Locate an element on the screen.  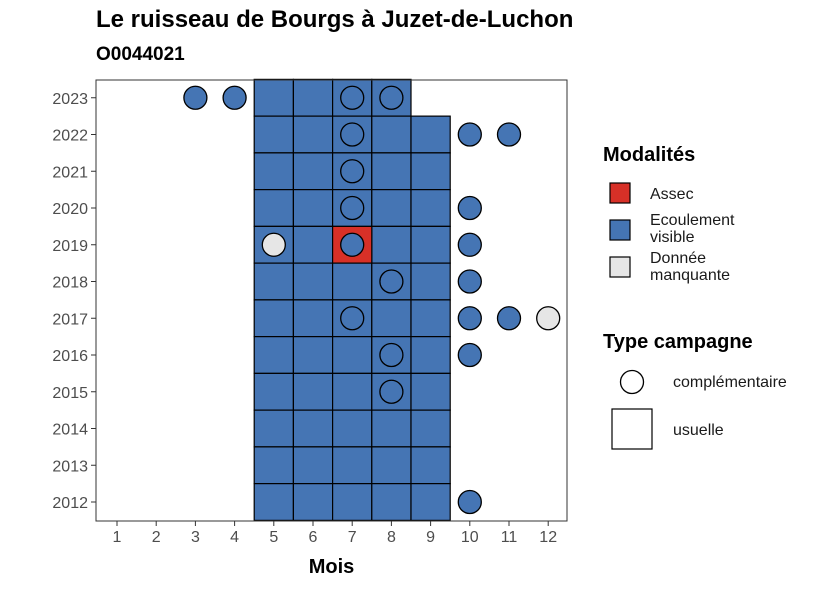
chart-title: Le ruisseau de Bourgs à Juzet-de-Luchon is located at coordinates (335, 19).